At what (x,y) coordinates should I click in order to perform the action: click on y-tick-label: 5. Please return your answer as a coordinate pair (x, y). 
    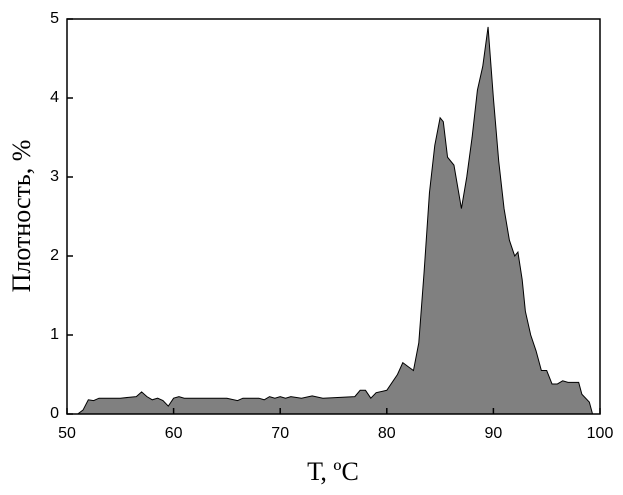
    Looking at the image, I should click on (54, 18).